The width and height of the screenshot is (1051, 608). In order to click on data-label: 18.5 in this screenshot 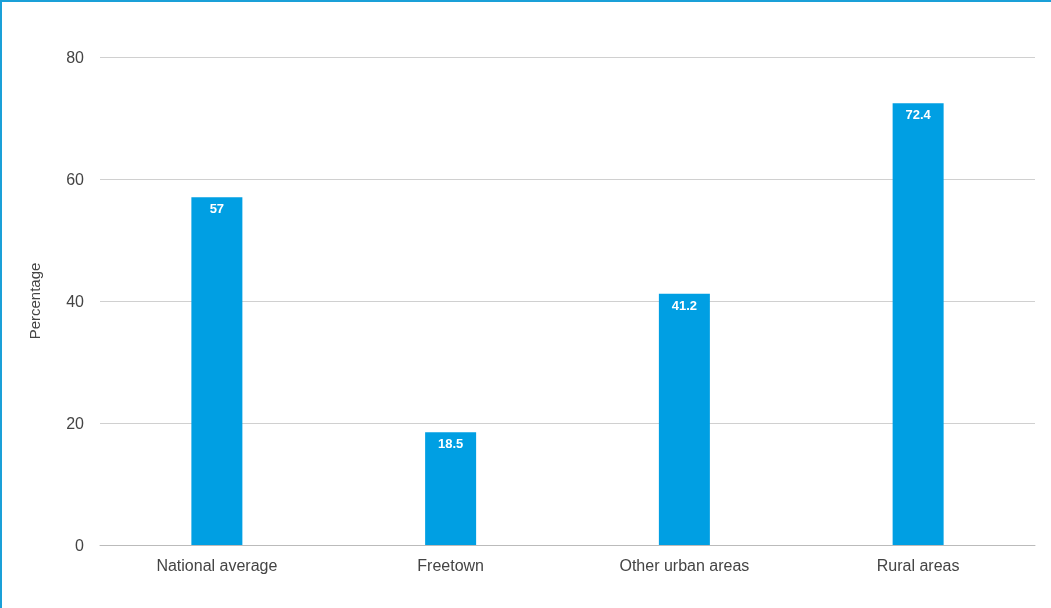, I will do `click(450, 444)`.